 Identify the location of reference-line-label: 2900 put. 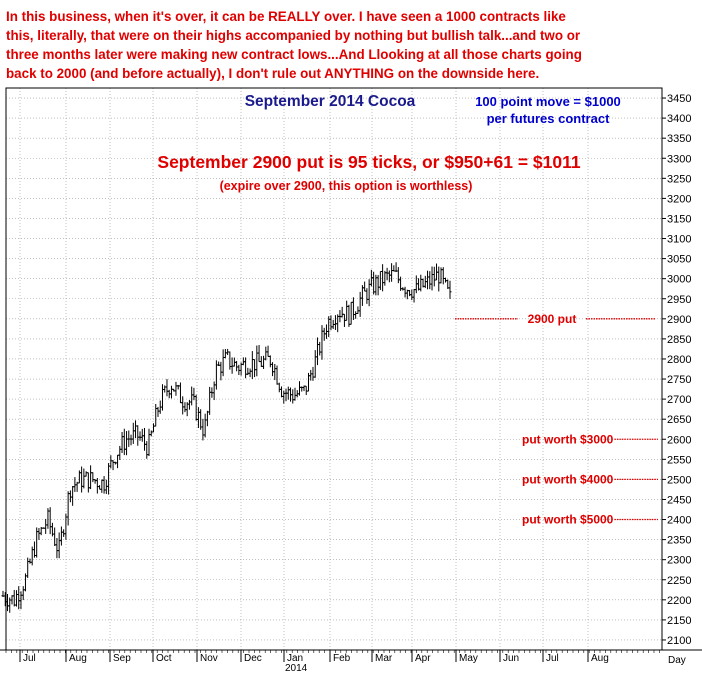
(552, 319).